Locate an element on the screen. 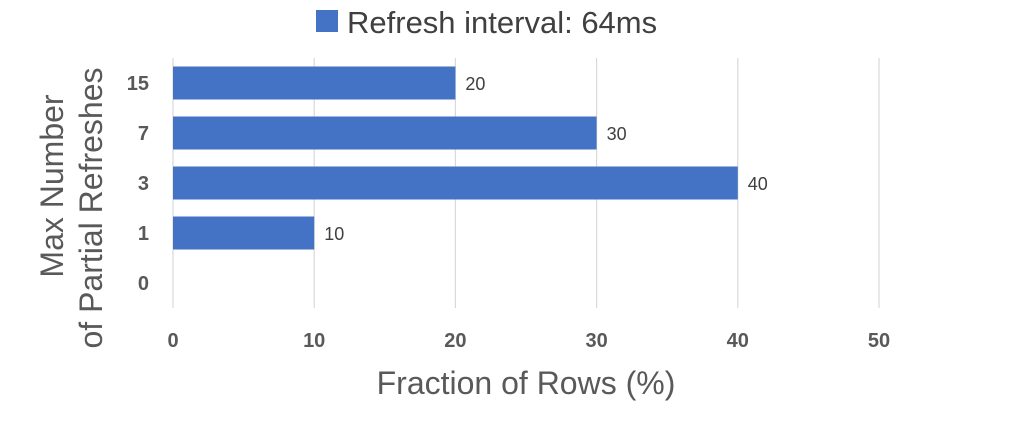 This screenshot has width=1030, height=424. y-tick-labels: 0 1 3 7 15 is located at coordinates (138, 184).